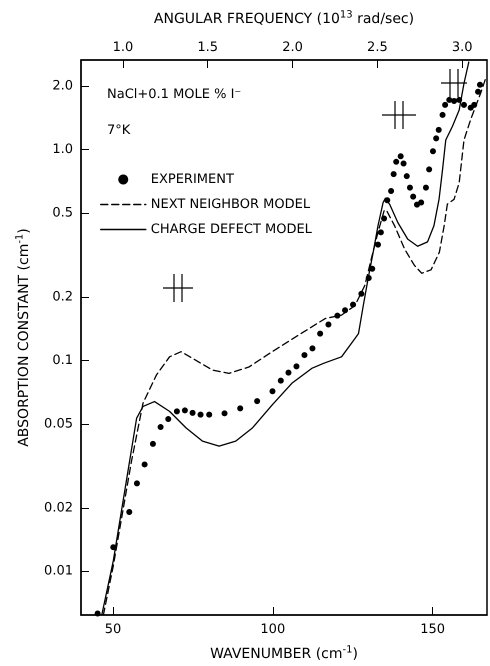 Image resolution: width=490 pixels, height=666 pixels. Describe the element at coordinates (58, 424) in the screenshot. I see `y-tick-label: 0.05` at that location.